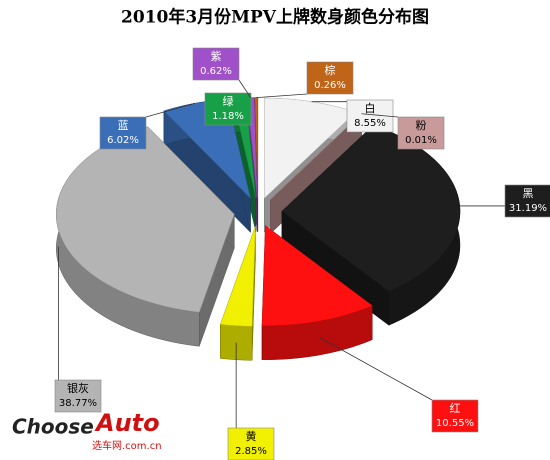 This screenshot has height=460, width=550. I want to click on value-label: 6.02%, so click(123, 140).